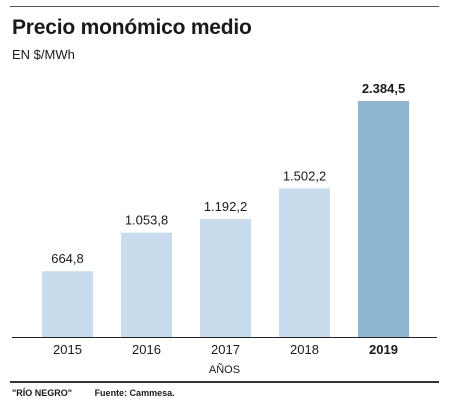 This screenshot has height=403, width=449. What do you see at coordinates (304, 262) in the screenshot?
I see `bar-2018` at bounding box center [304, 262].